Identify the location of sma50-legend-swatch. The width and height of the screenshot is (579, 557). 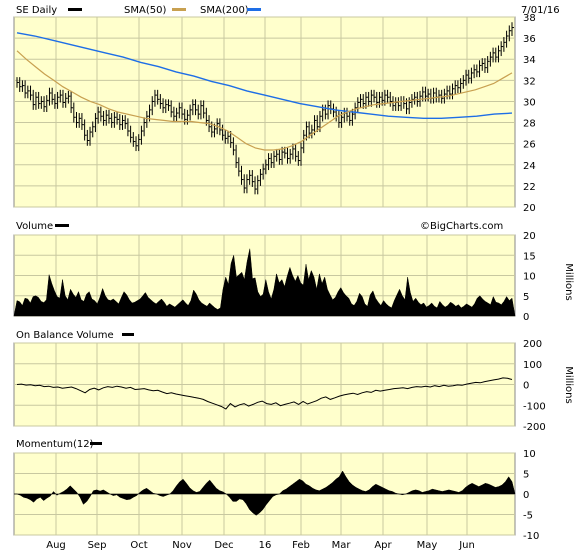
(179, 9).